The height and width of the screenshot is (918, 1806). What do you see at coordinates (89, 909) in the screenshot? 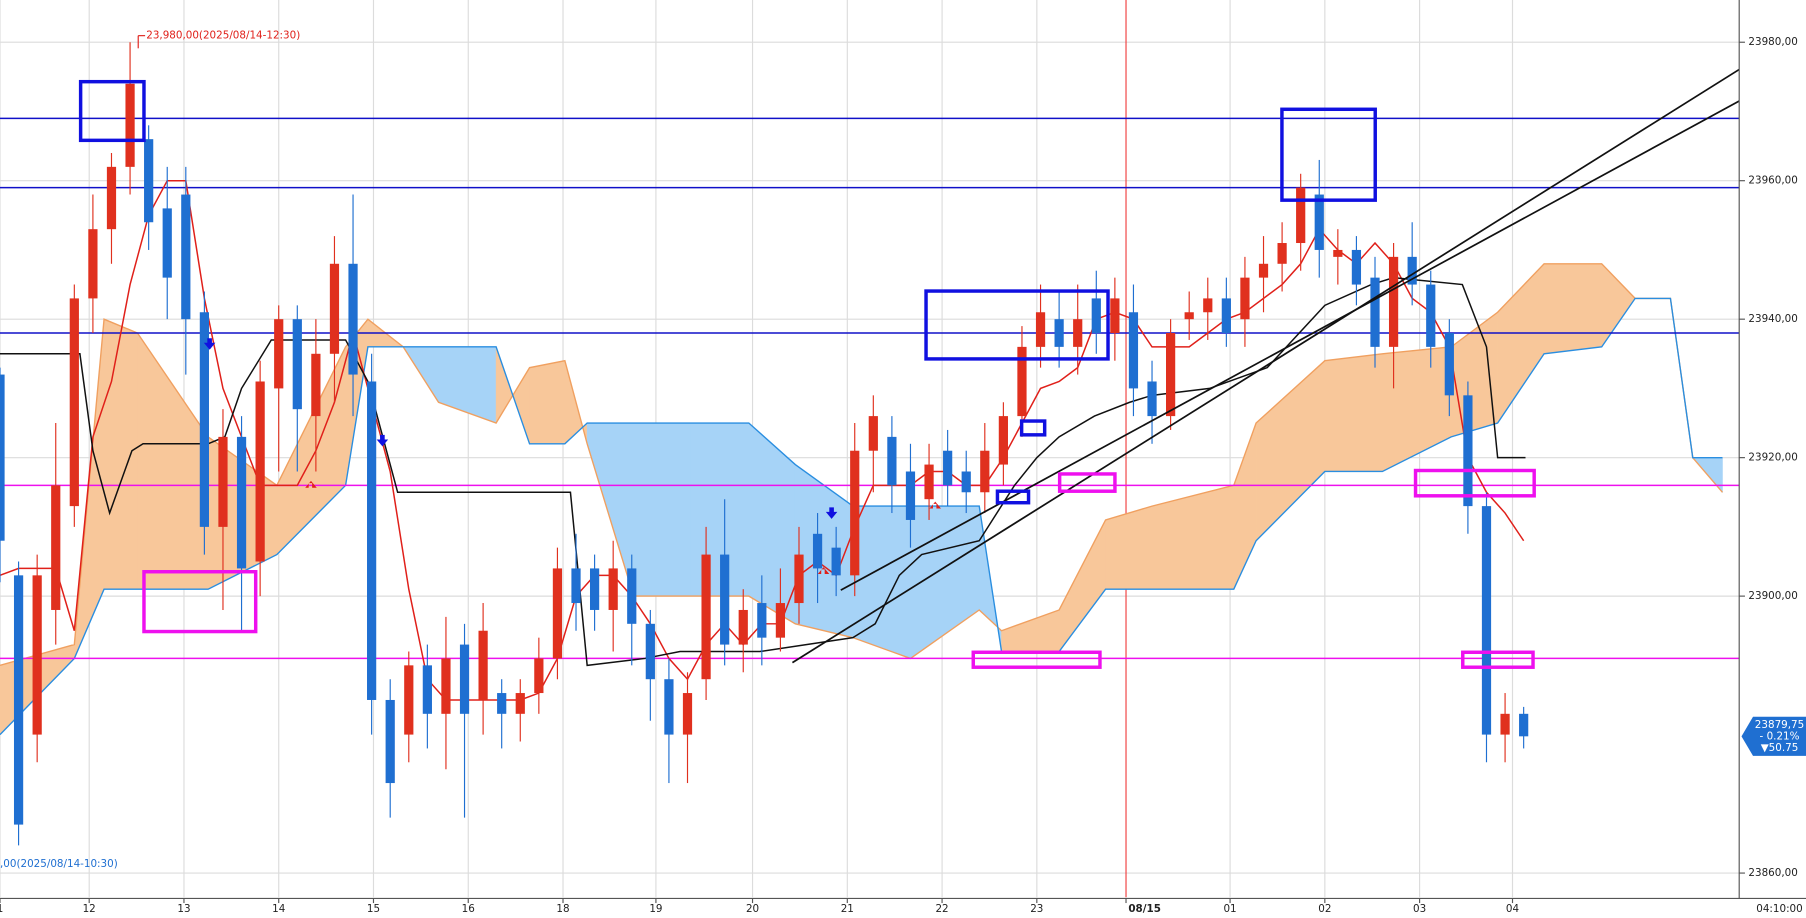
I see `x-tick-label: 12` at bounding box center [89, 909].